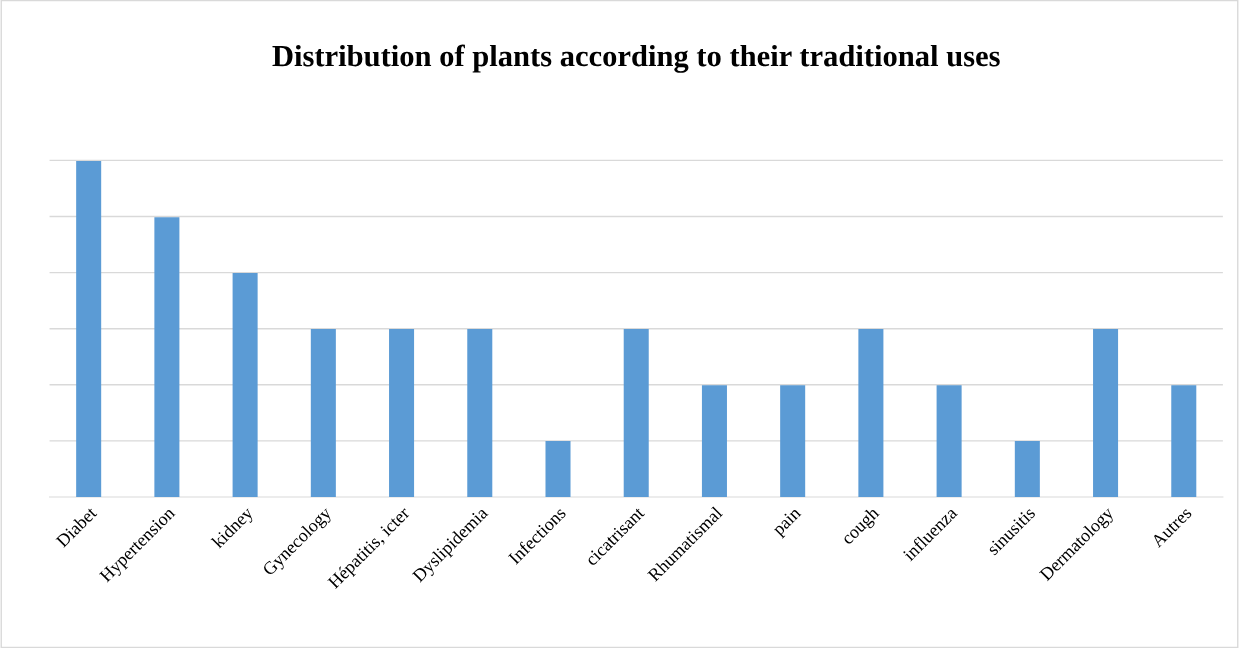 Image resolution: width=1239 pixels, height=648 pixels. I want to click on chart-title: Distribution of plants according to their traditional uses, so click(636, 58).